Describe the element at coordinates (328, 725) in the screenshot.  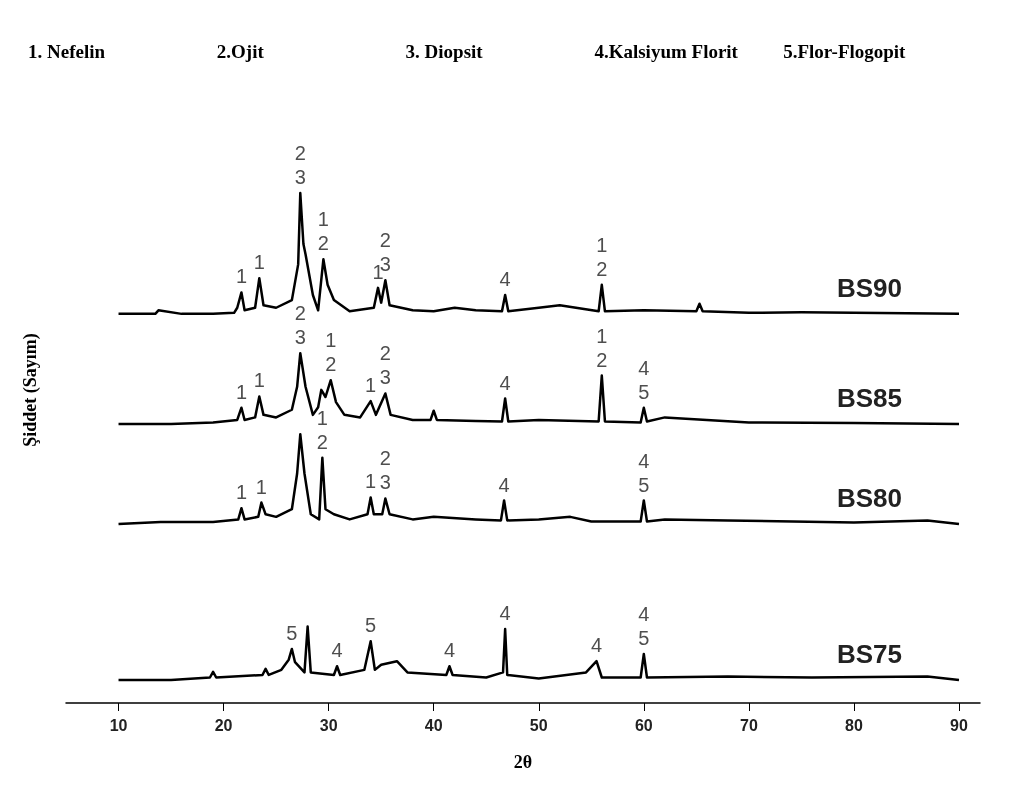
I see `x-tick-label: 30` at that location.